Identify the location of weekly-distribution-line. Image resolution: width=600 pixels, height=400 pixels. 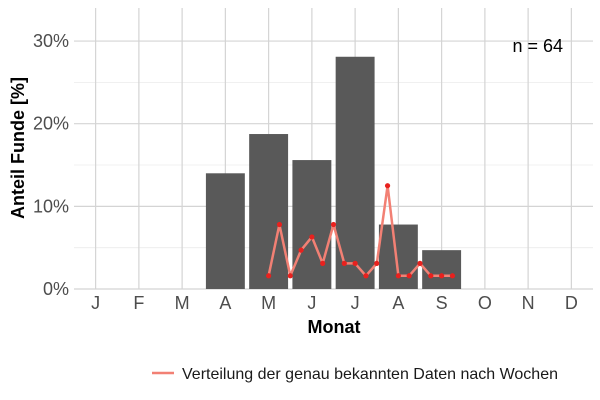
(360, 231).